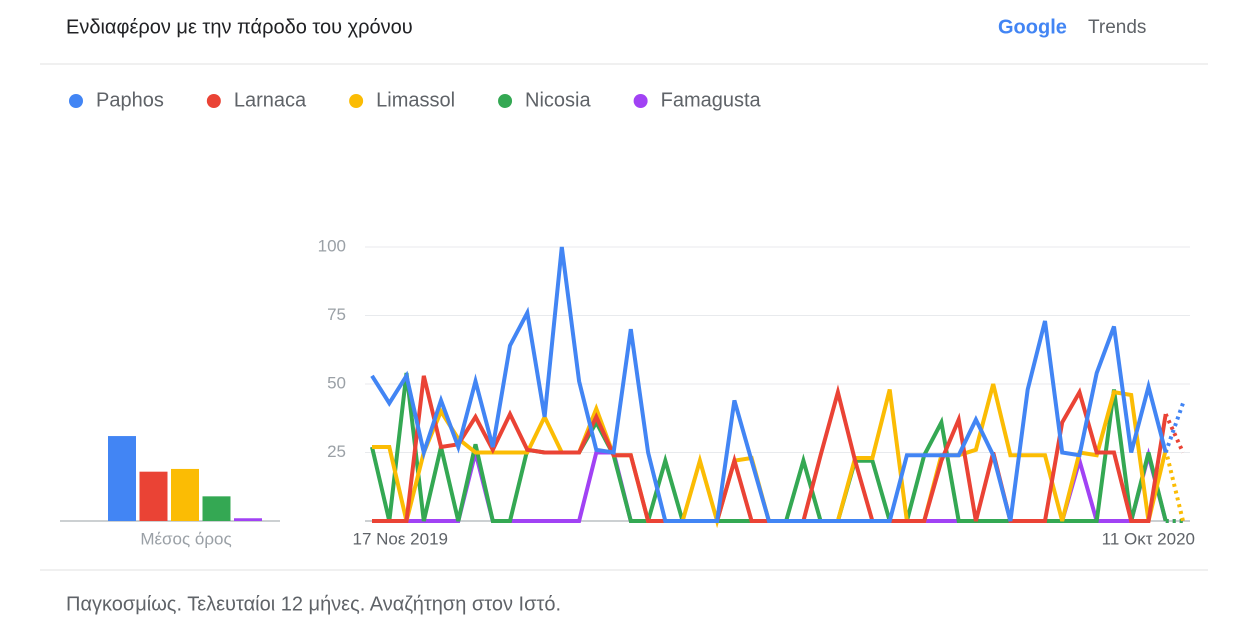 The height and width of the screenshot is (623, 1248). What do you see at coordinates (711, 100) in the screenshot?
I see `legend-label: Famagusta` at bounding box center [711, 100].